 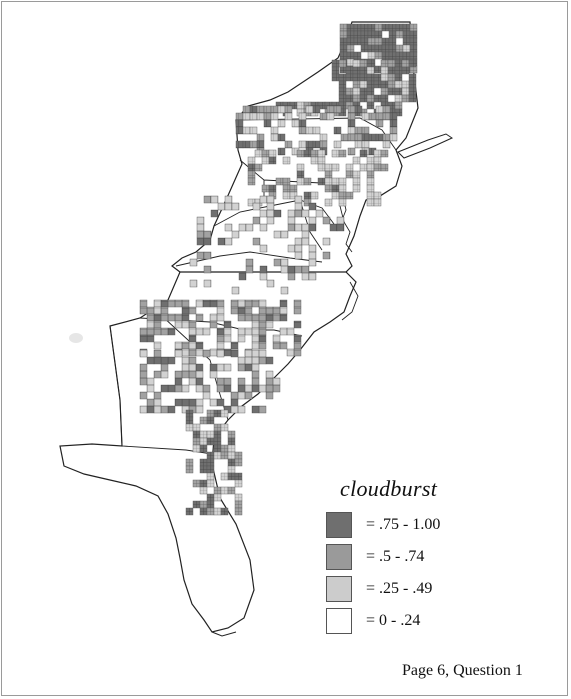 What do you see at coordinates (393, 620) in the screenshot?
I see `legend-label-low: = 0 - .24` at bounding box center [393, 620].